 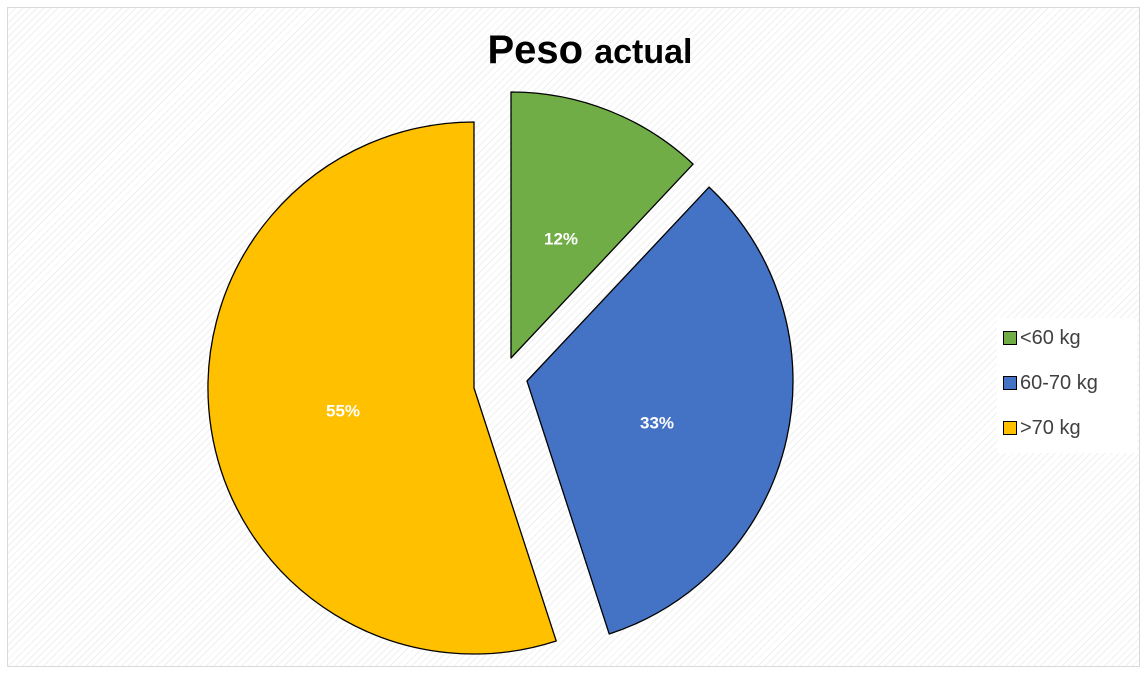 What do you see at coordinates (657, 422) in the screenshot?
I see `data-label-60-70: 33%` at bounding box center [657, 422].